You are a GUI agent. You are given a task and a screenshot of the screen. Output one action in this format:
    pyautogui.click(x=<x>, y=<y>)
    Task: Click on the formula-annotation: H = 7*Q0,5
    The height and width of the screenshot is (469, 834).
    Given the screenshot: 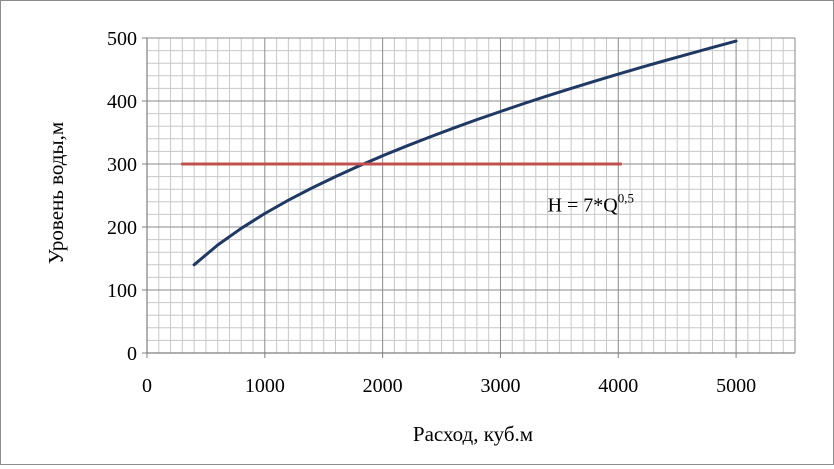 What is the action you would take?
    pyautogui.click(x=591, y=203)
    